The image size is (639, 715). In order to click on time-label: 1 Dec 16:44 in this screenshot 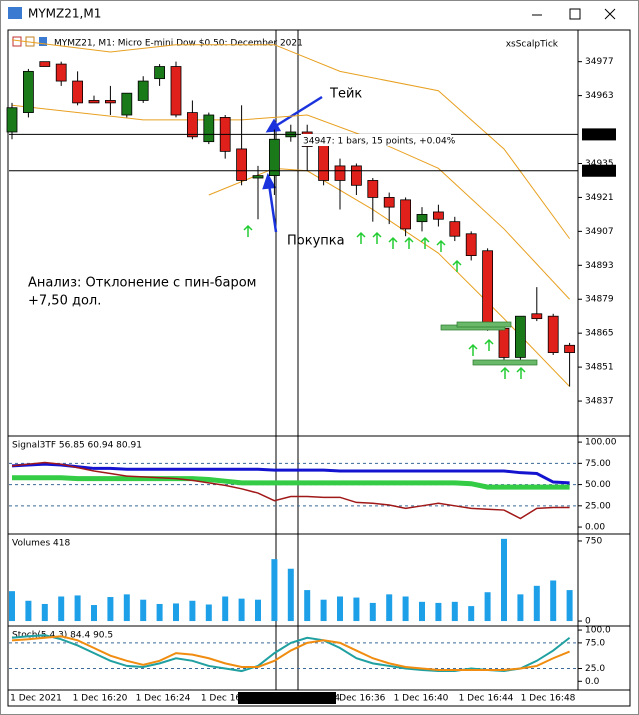, I will do `click(486, 699)`.